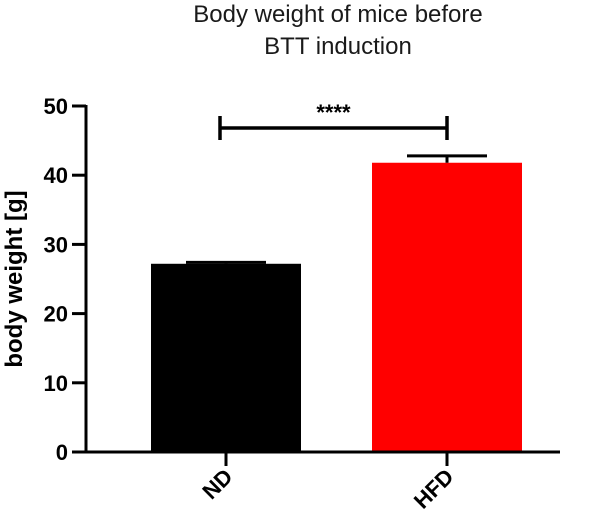 The image size is (596, 519). I want to click on chart-title-line-1: Body weight of mice before, so click(338, 14).